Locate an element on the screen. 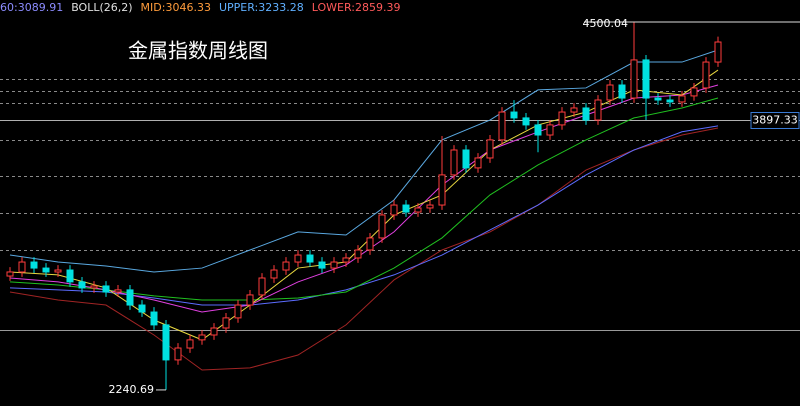  price-label: 3897.33 is located at coordinates (775, 120).